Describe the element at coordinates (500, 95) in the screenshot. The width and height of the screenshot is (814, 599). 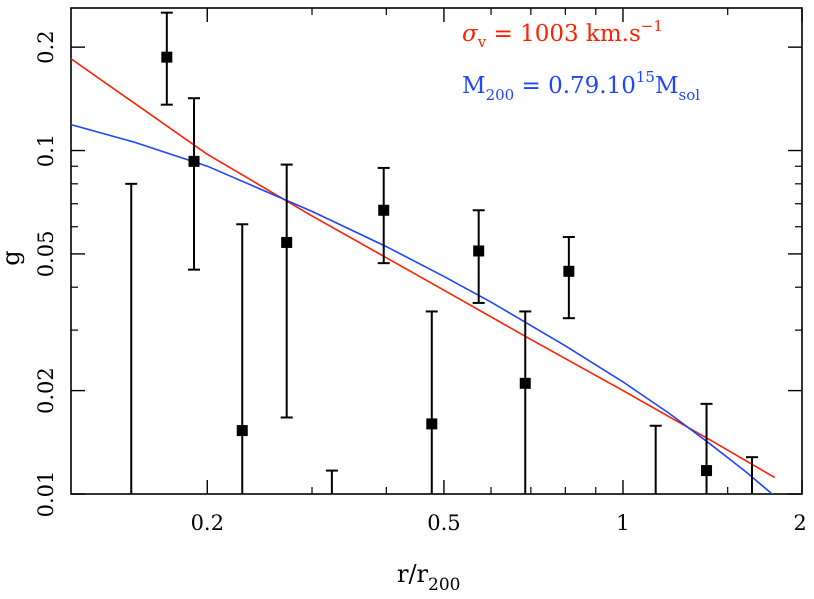
I see `legend-blue-sub: 200` at that location.